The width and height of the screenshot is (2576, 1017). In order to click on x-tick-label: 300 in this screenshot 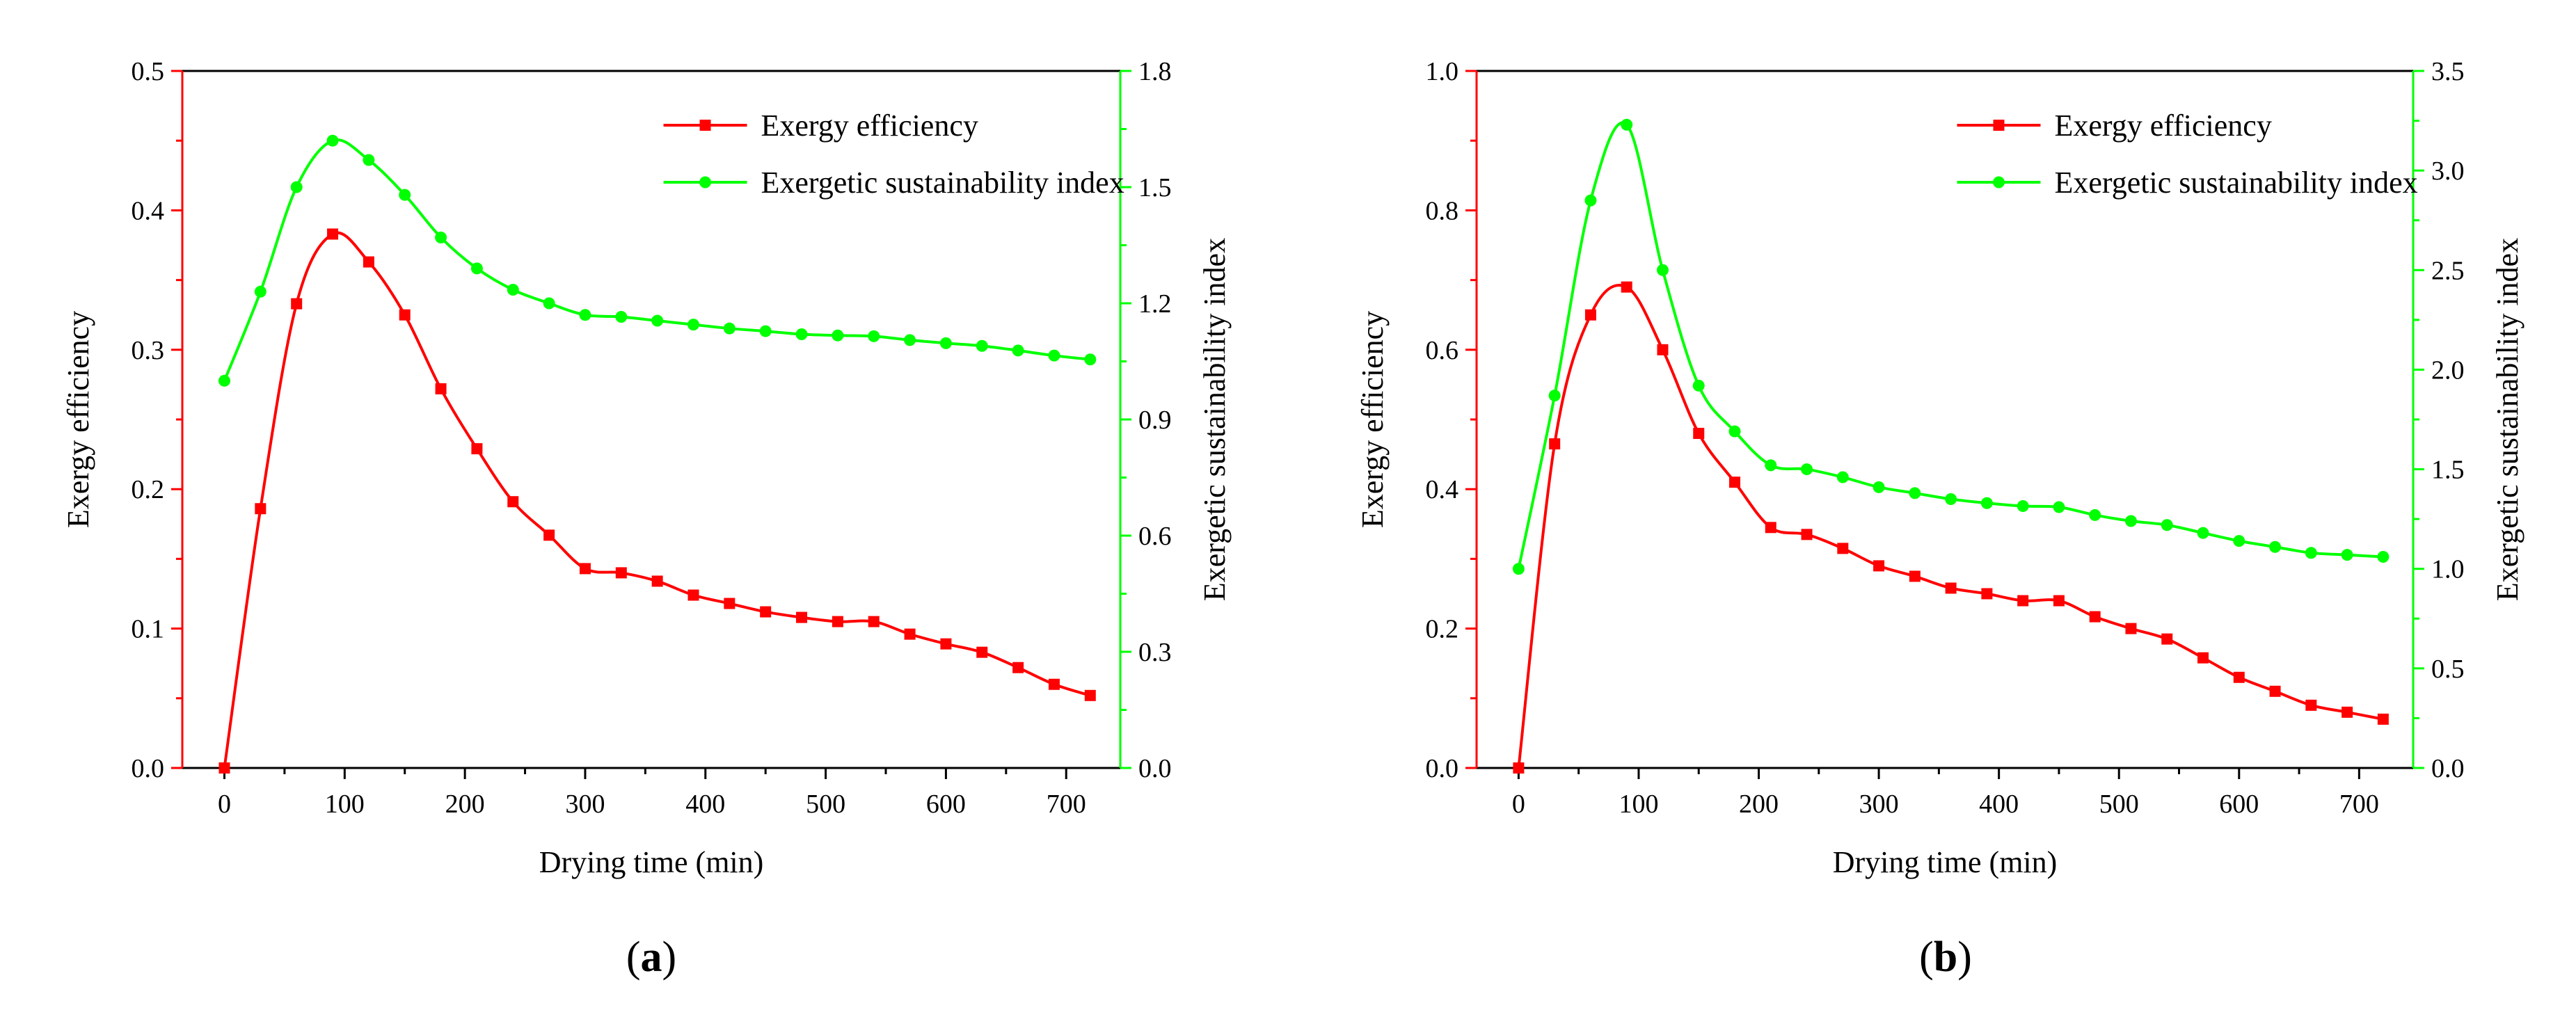, I will do `click(1879, 804)`.